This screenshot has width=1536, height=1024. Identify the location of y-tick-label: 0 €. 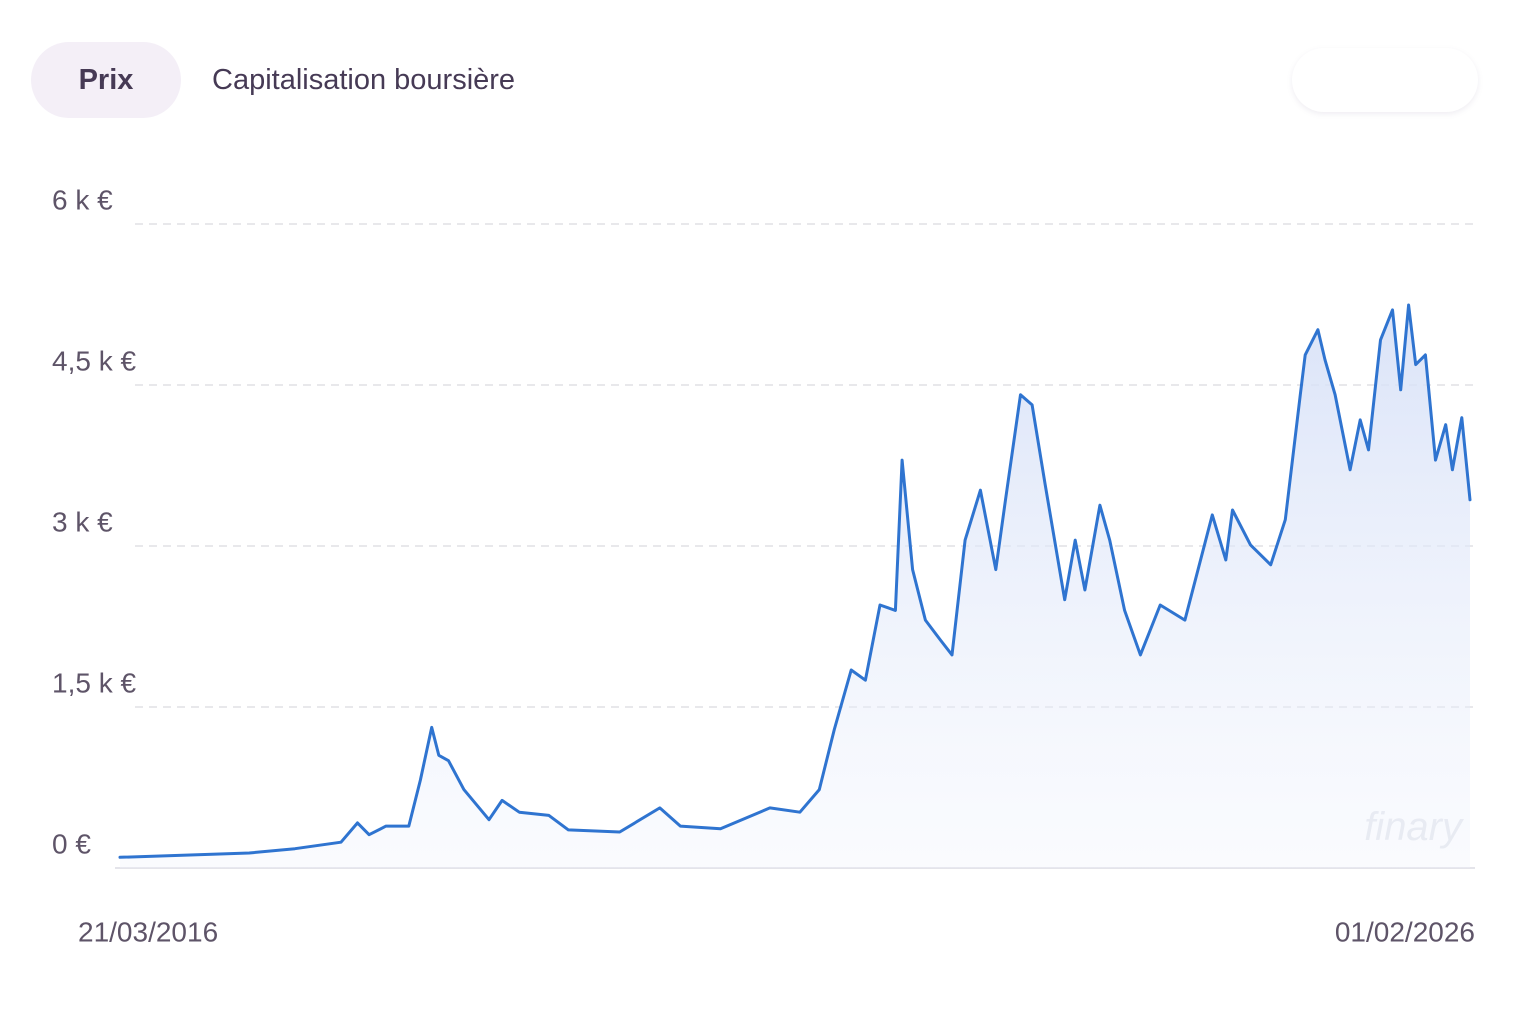
(71, 843).